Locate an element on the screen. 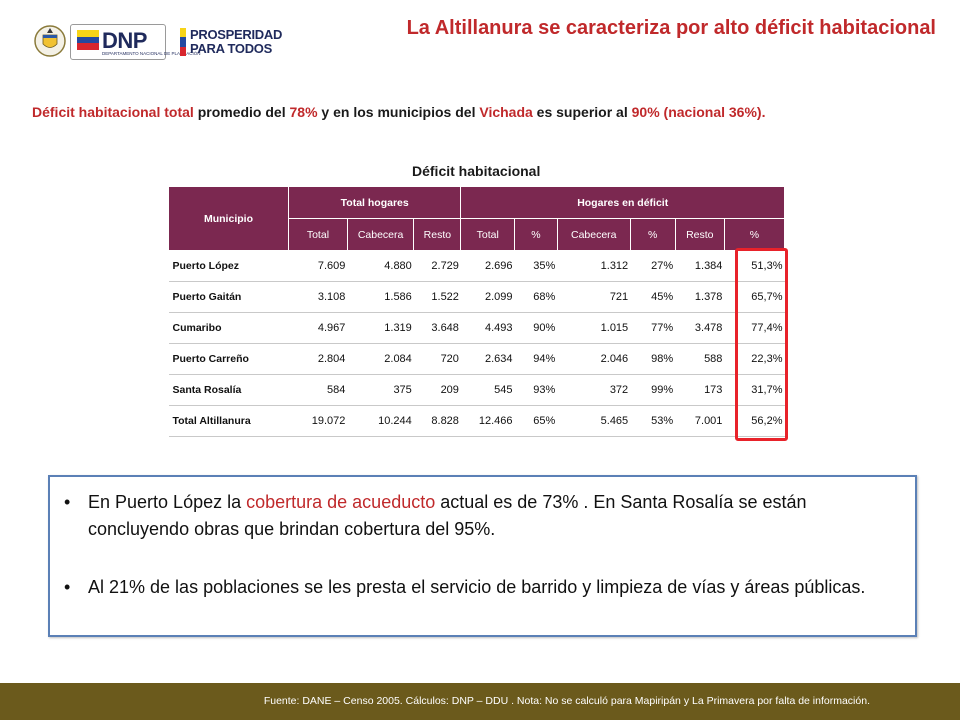 The width and height of the screenshot is (960, 720). municipio-cell: Total Altillanura is located at coordinates (228, 421).